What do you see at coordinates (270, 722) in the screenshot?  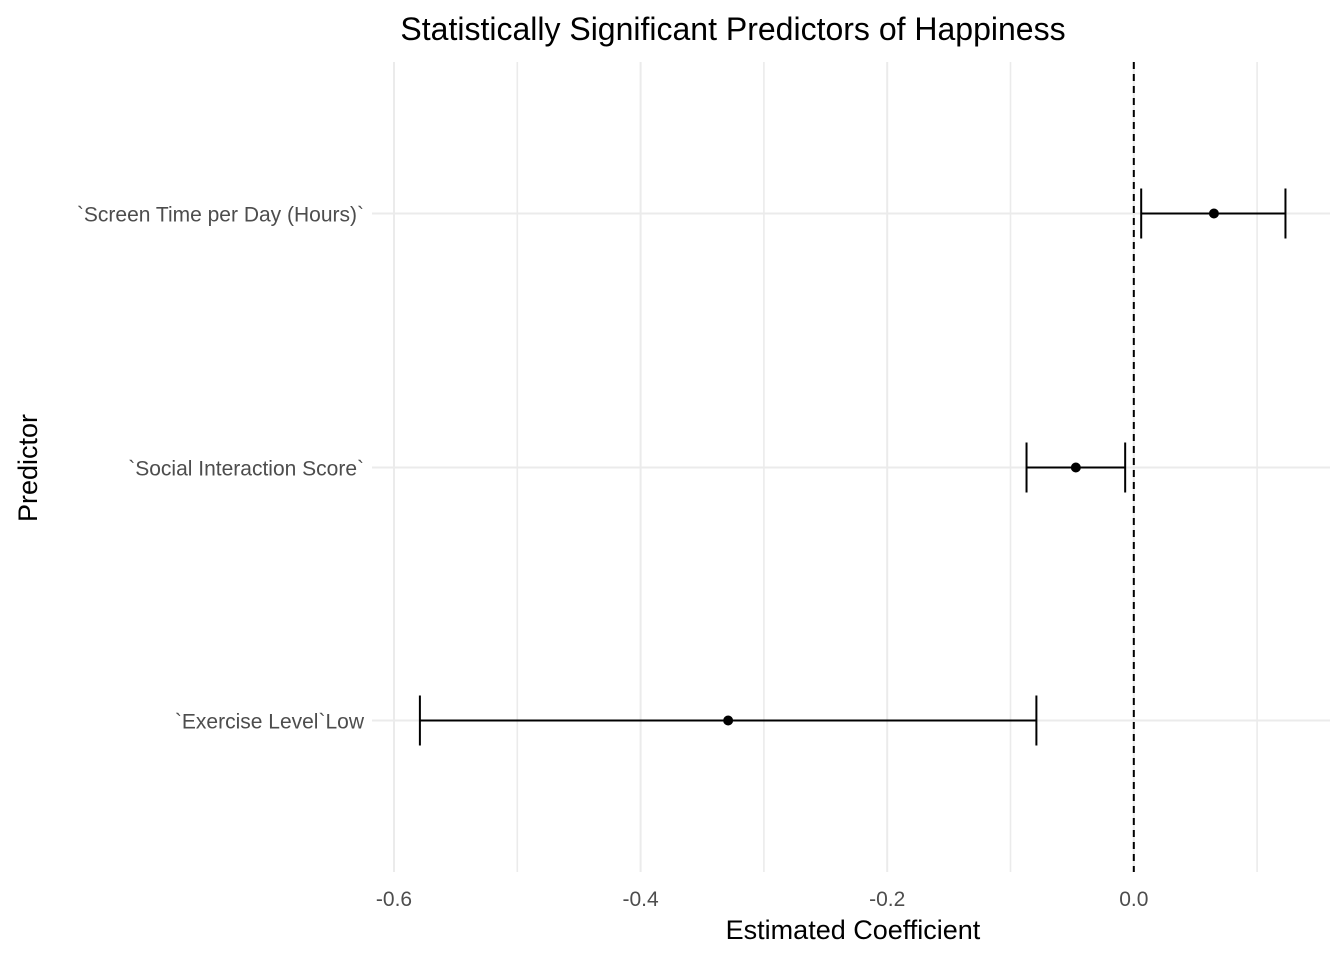 I see `y-tick-label: `Exercise Level`Low` at bounding box center [270, 722].